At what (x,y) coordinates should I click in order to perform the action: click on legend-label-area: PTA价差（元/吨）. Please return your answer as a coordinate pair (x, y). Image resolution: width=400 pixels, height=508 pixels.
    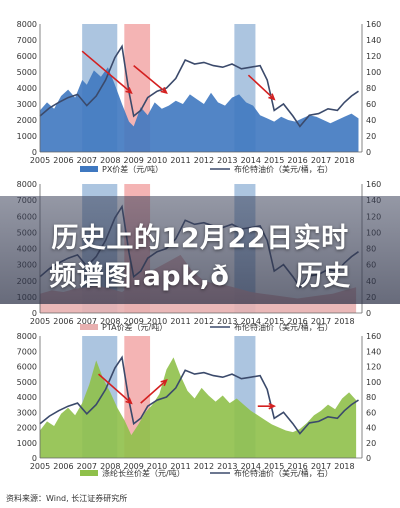
    Looking at the image, I should click on (134, 327).